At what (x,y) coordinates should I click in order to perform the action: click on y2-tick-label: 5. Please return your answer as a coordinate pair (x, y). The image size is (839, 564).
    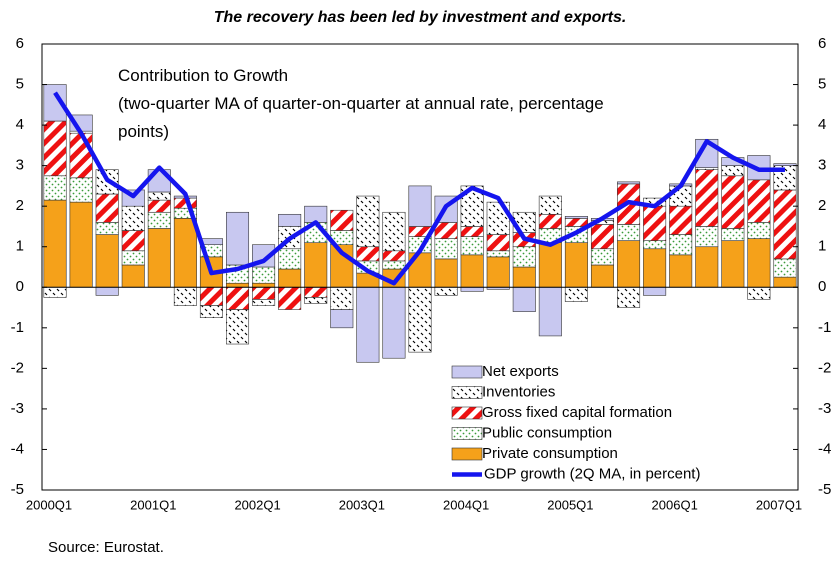
    Looking at the image, I should click on (822, 84).